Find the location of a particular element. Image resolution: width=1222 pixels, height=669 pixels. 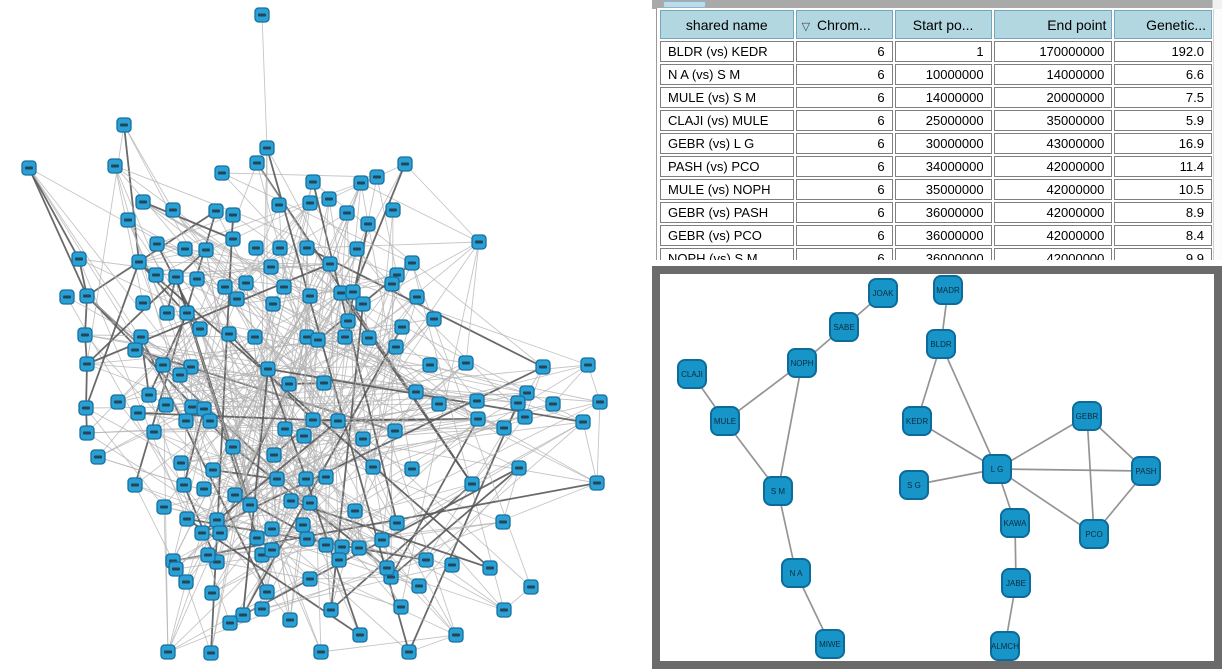

table-cell: 16.9 is located at coordinates (1163, 143).